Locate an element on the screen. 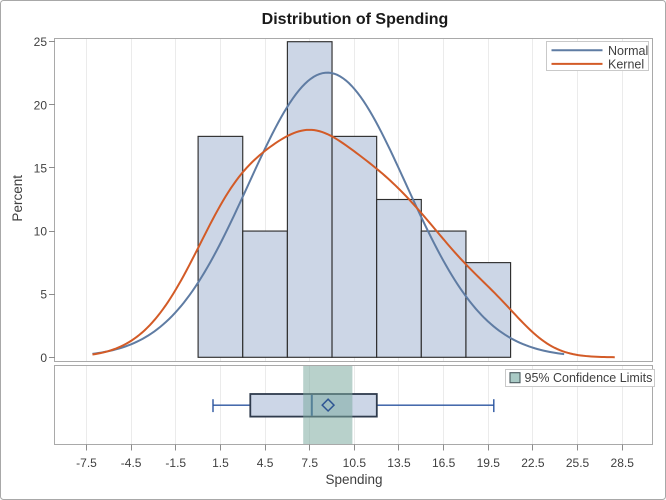  svg-text: 13.5 is located at coordinates (399, 463).